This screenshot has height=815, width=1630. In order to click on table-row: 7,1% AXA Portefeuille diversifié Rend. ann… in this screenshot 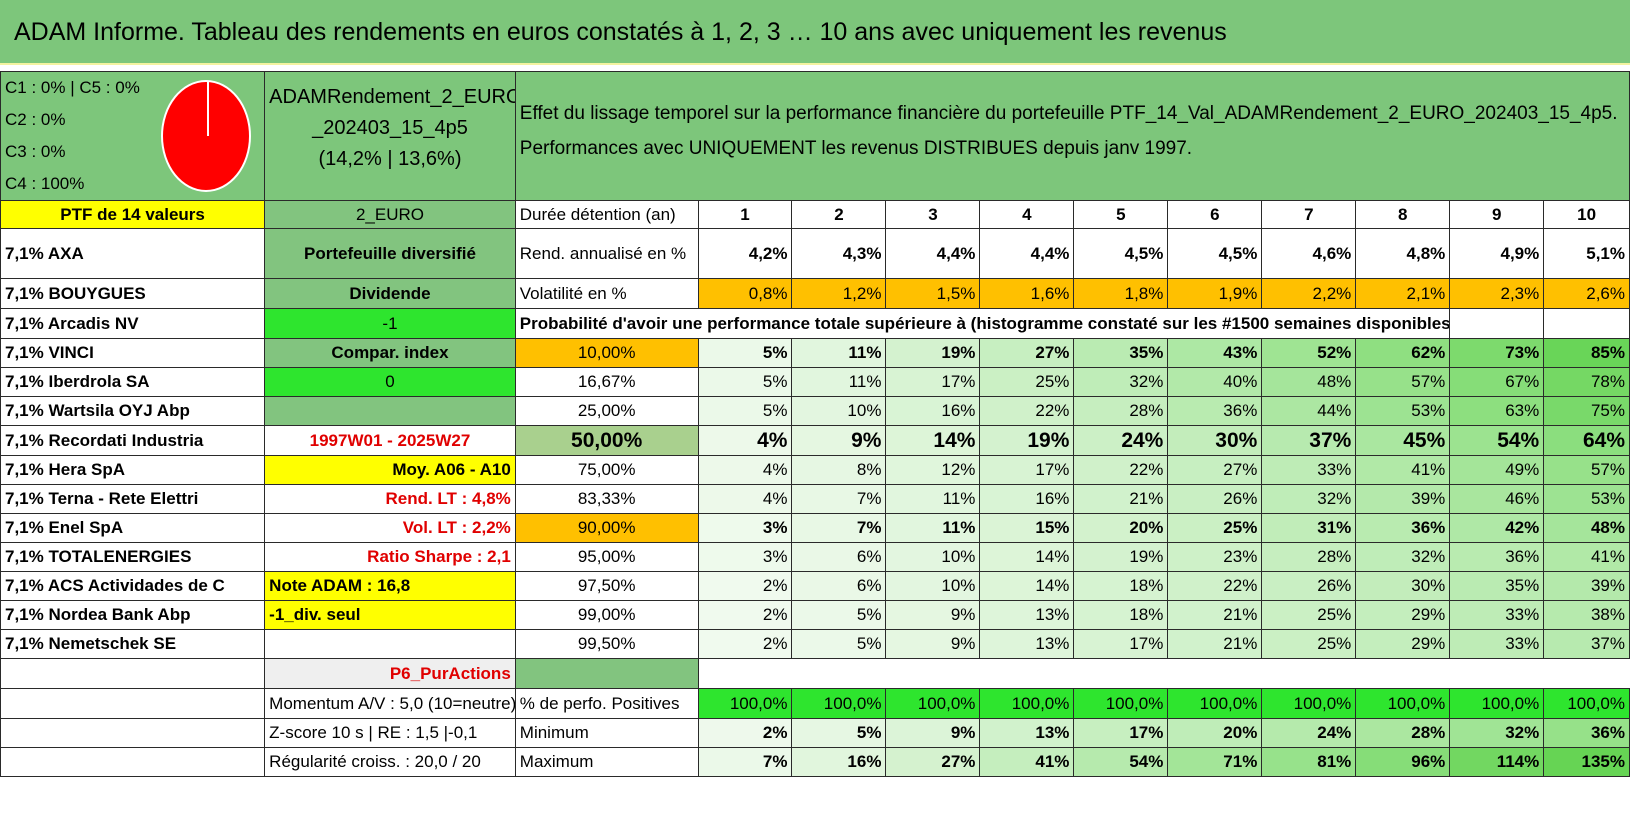, I will do `click(815, 253)`.